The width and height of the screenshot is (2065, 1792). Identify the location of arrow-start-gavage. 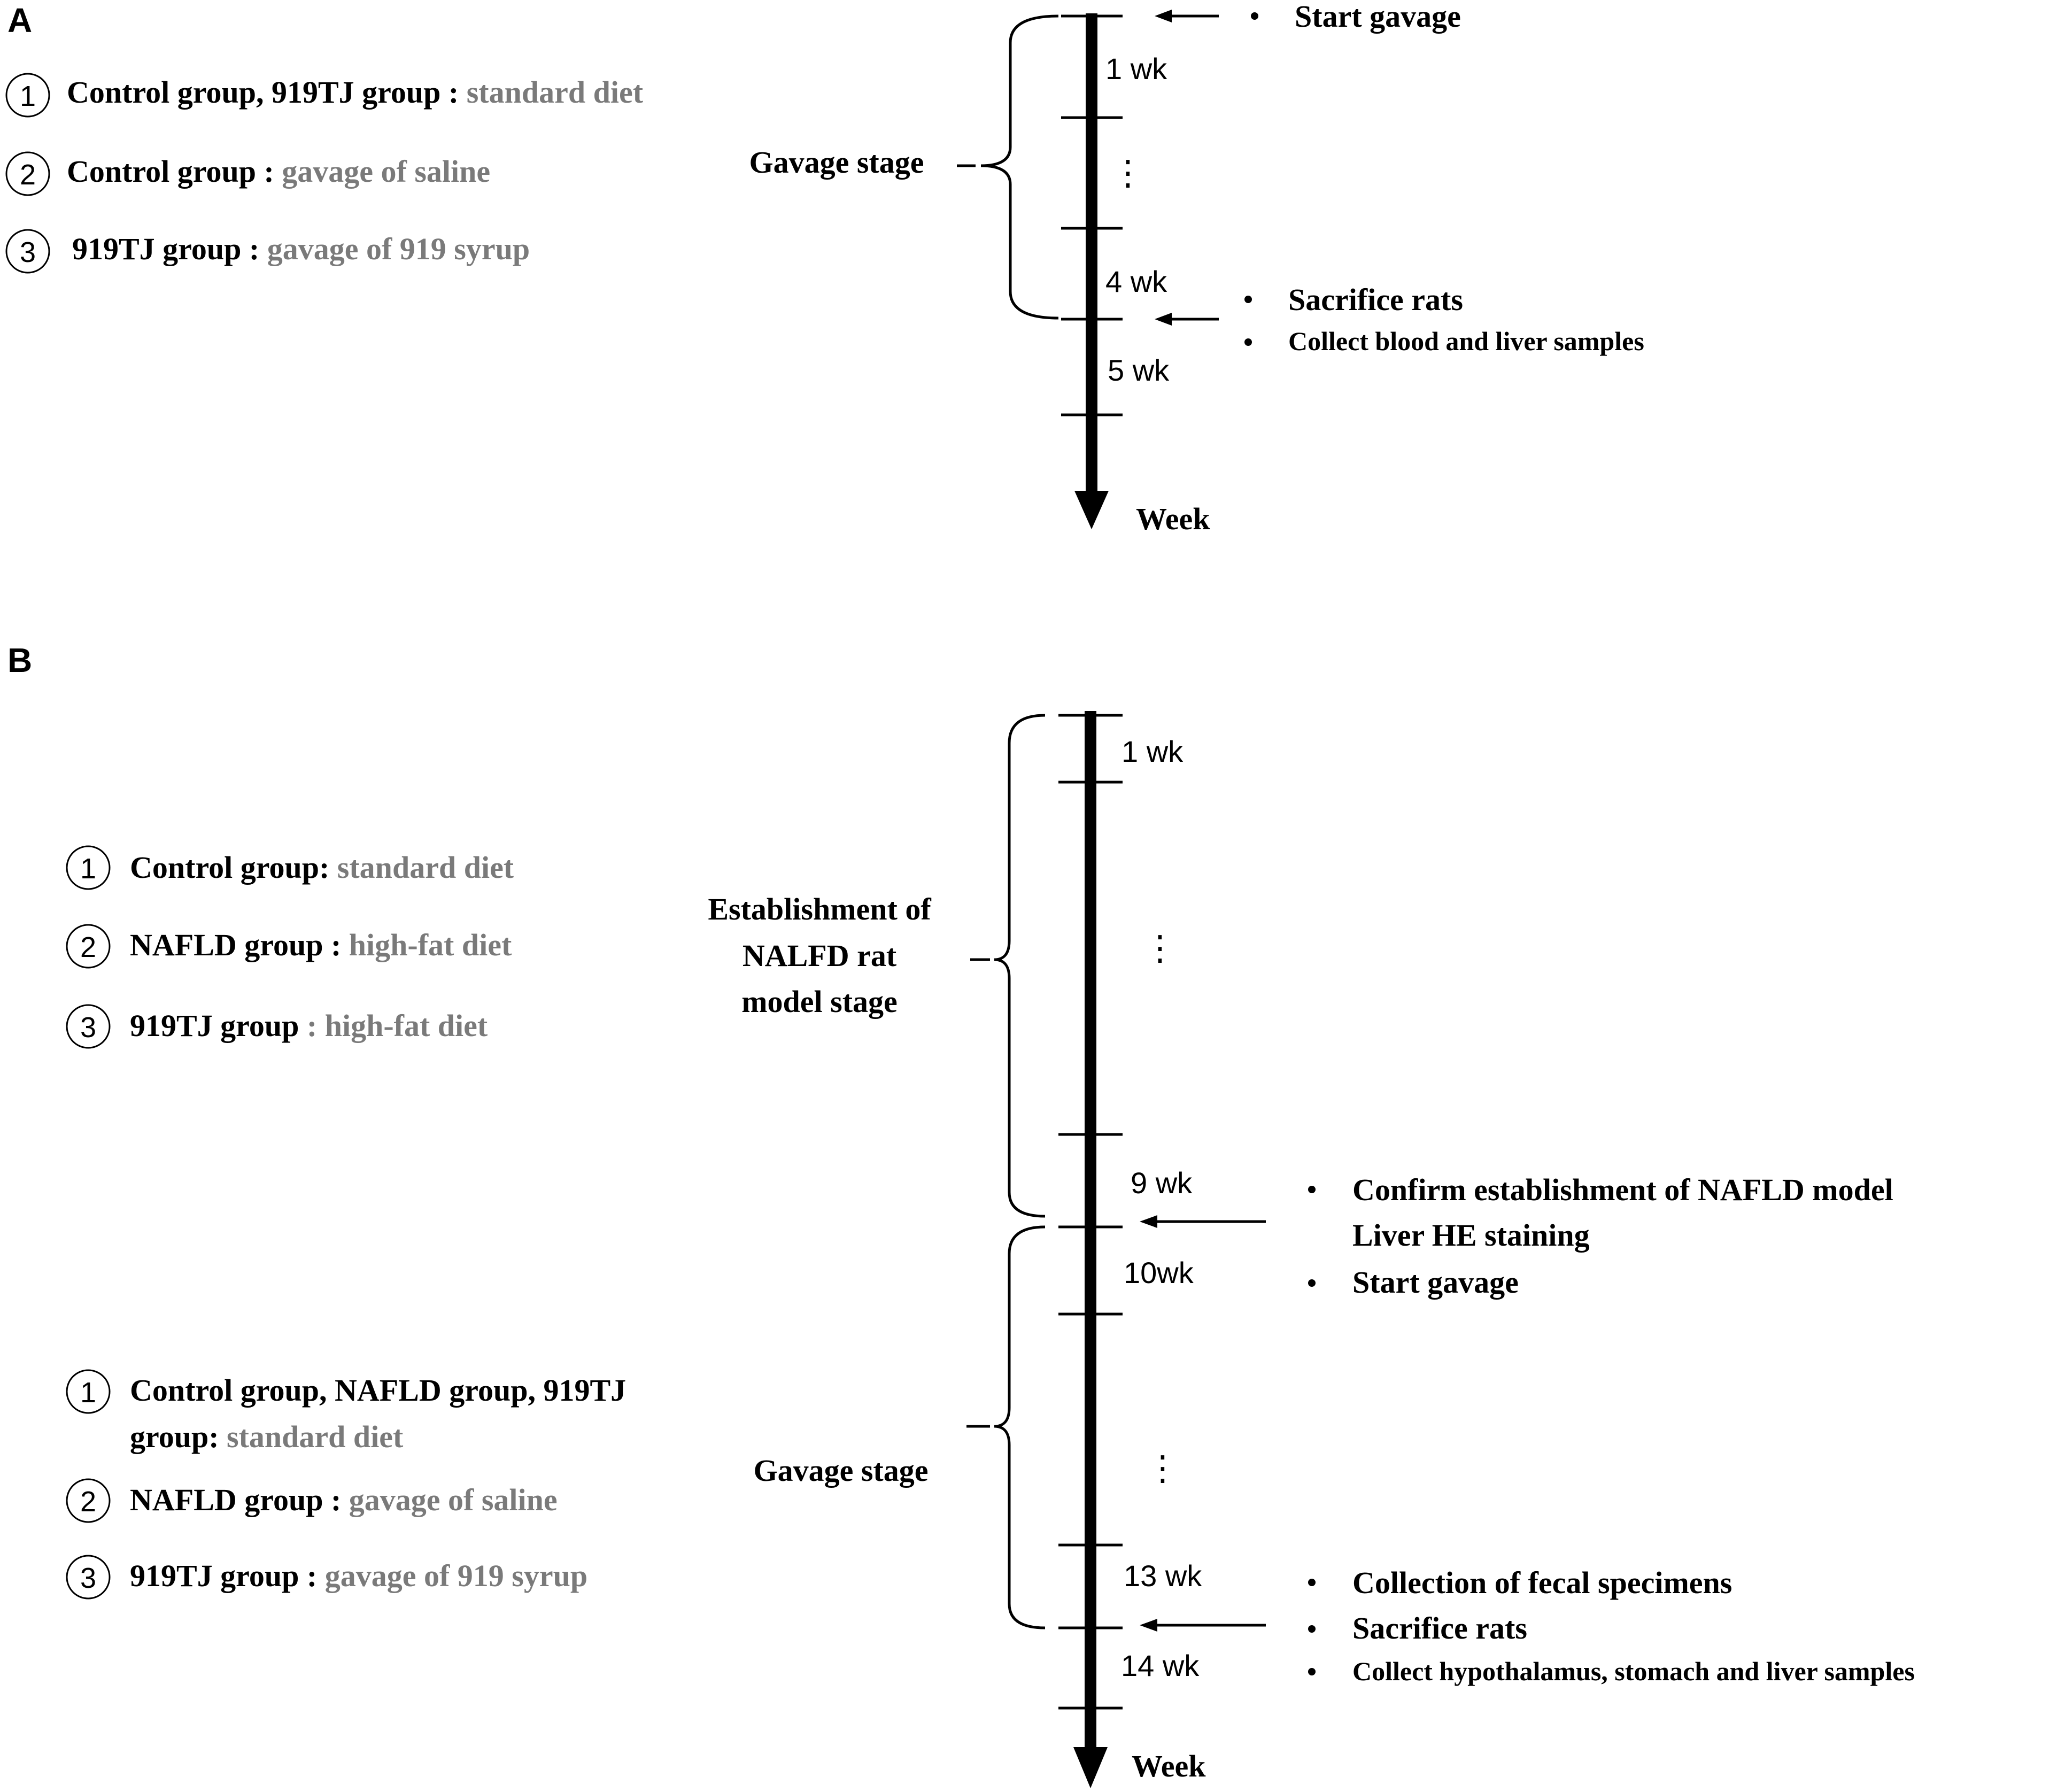
(1187, 16).